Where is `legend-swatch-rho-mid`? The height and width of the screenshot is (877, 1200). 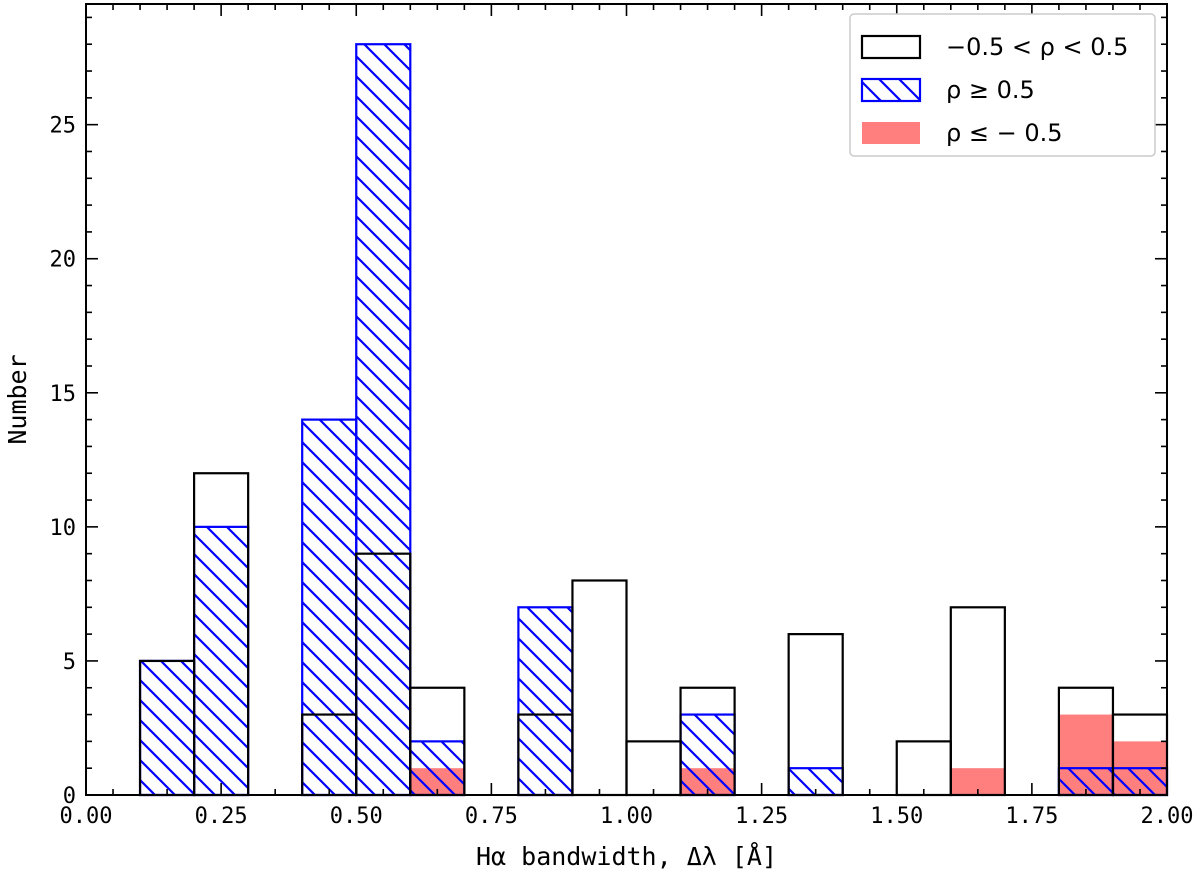
legend-swatch-rho-mid is located at coordinates (891, 47).